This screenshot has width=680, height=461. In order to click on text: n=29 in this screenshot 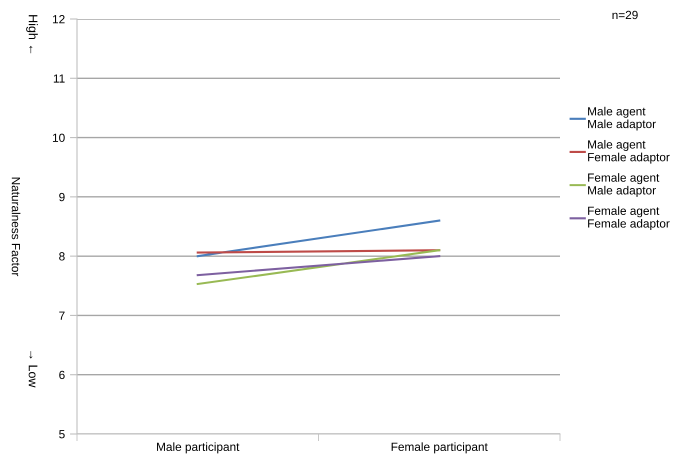, I will do `click(625, 15)`.